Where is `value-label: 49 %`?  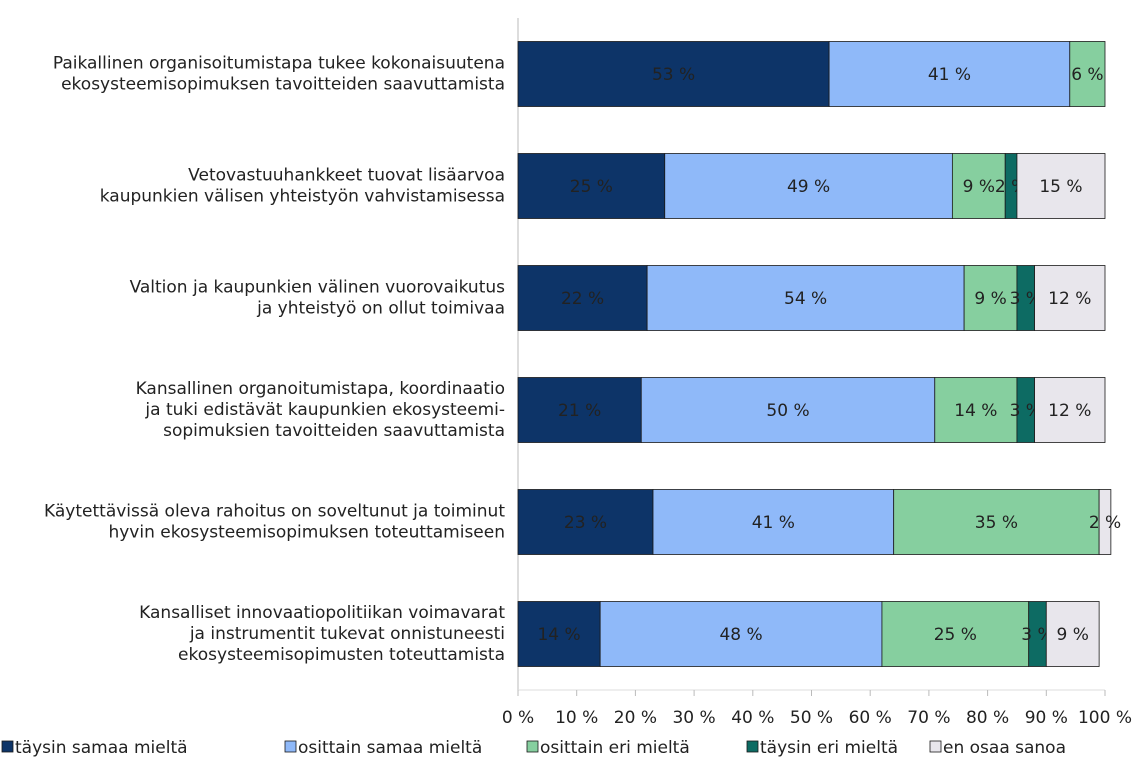
value-label: 49 % is located at coordinates (808, 187).